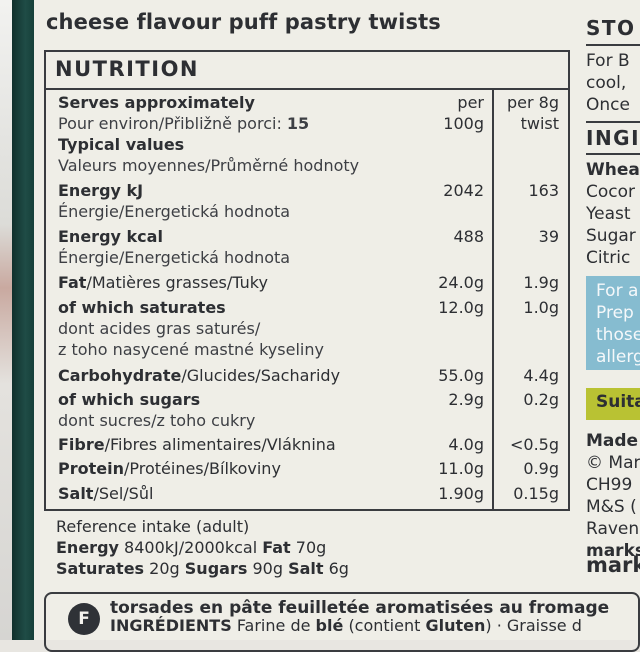 Image resolution: width=640 pixels, height=652 pixels. I want to click on nutrient-label-translations: /Matières grasses/Tuky, so click(177, 282).